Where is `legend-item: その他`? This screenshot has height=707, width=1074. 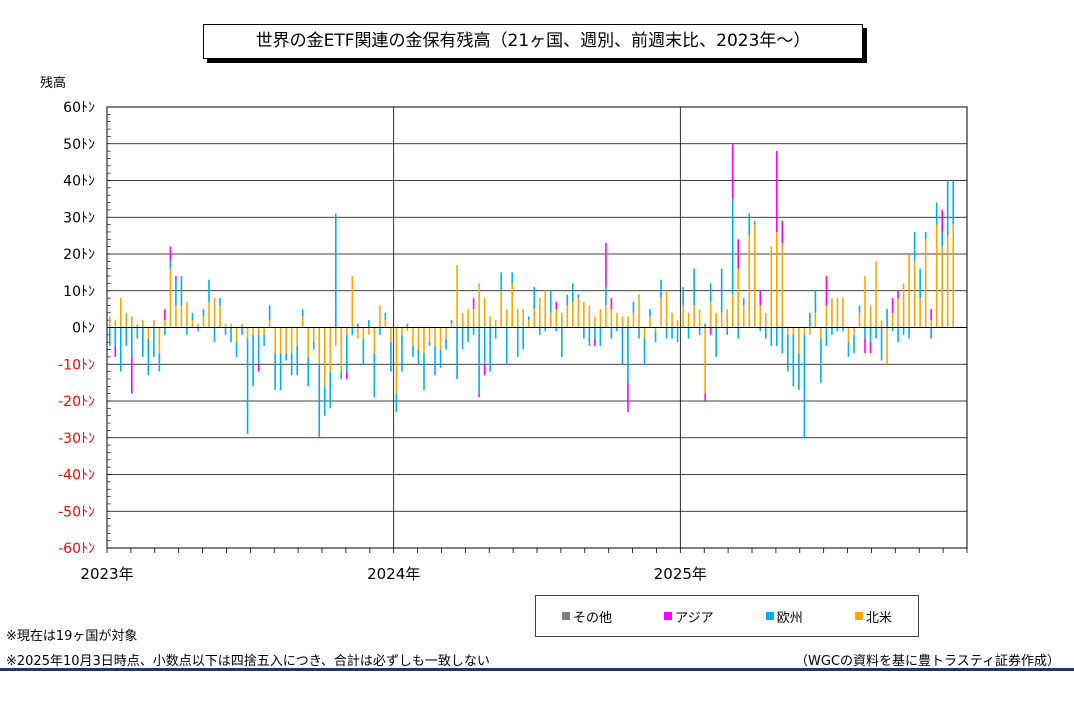
legend-item: その他 is located at coordinates (587, 616).